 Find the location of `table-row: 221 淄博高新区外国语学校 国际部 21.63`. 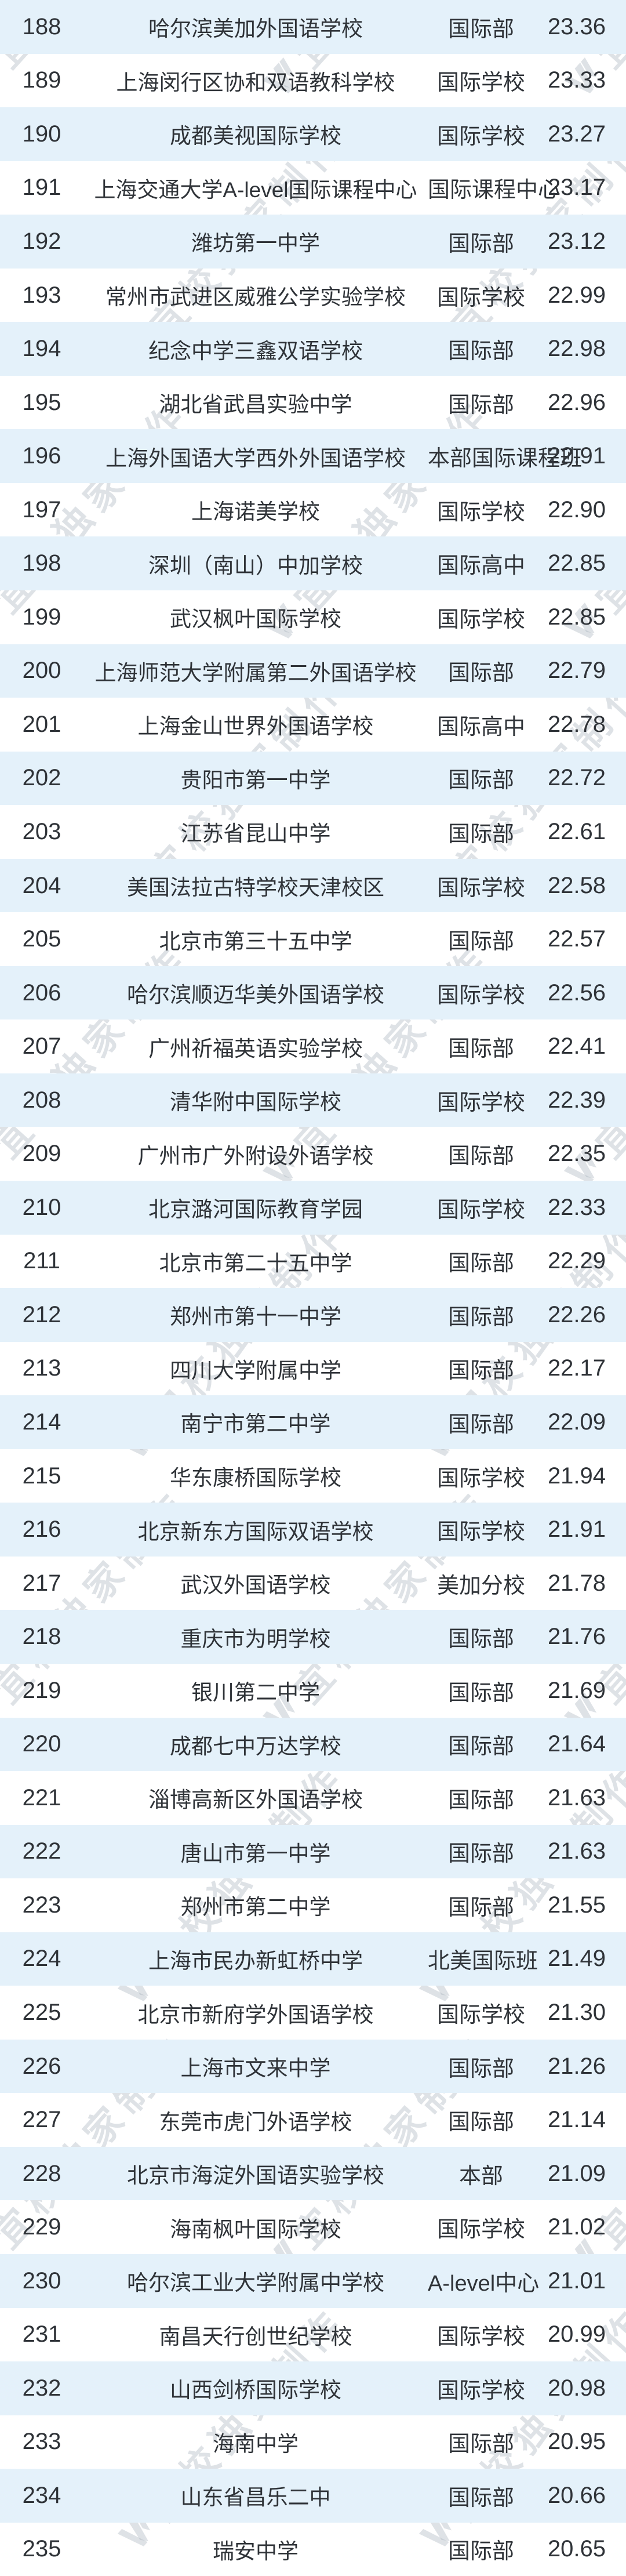

table-row: 221 淄博高新区外国语学校 国际部 21.63 is located at coordinates (313, 1798).